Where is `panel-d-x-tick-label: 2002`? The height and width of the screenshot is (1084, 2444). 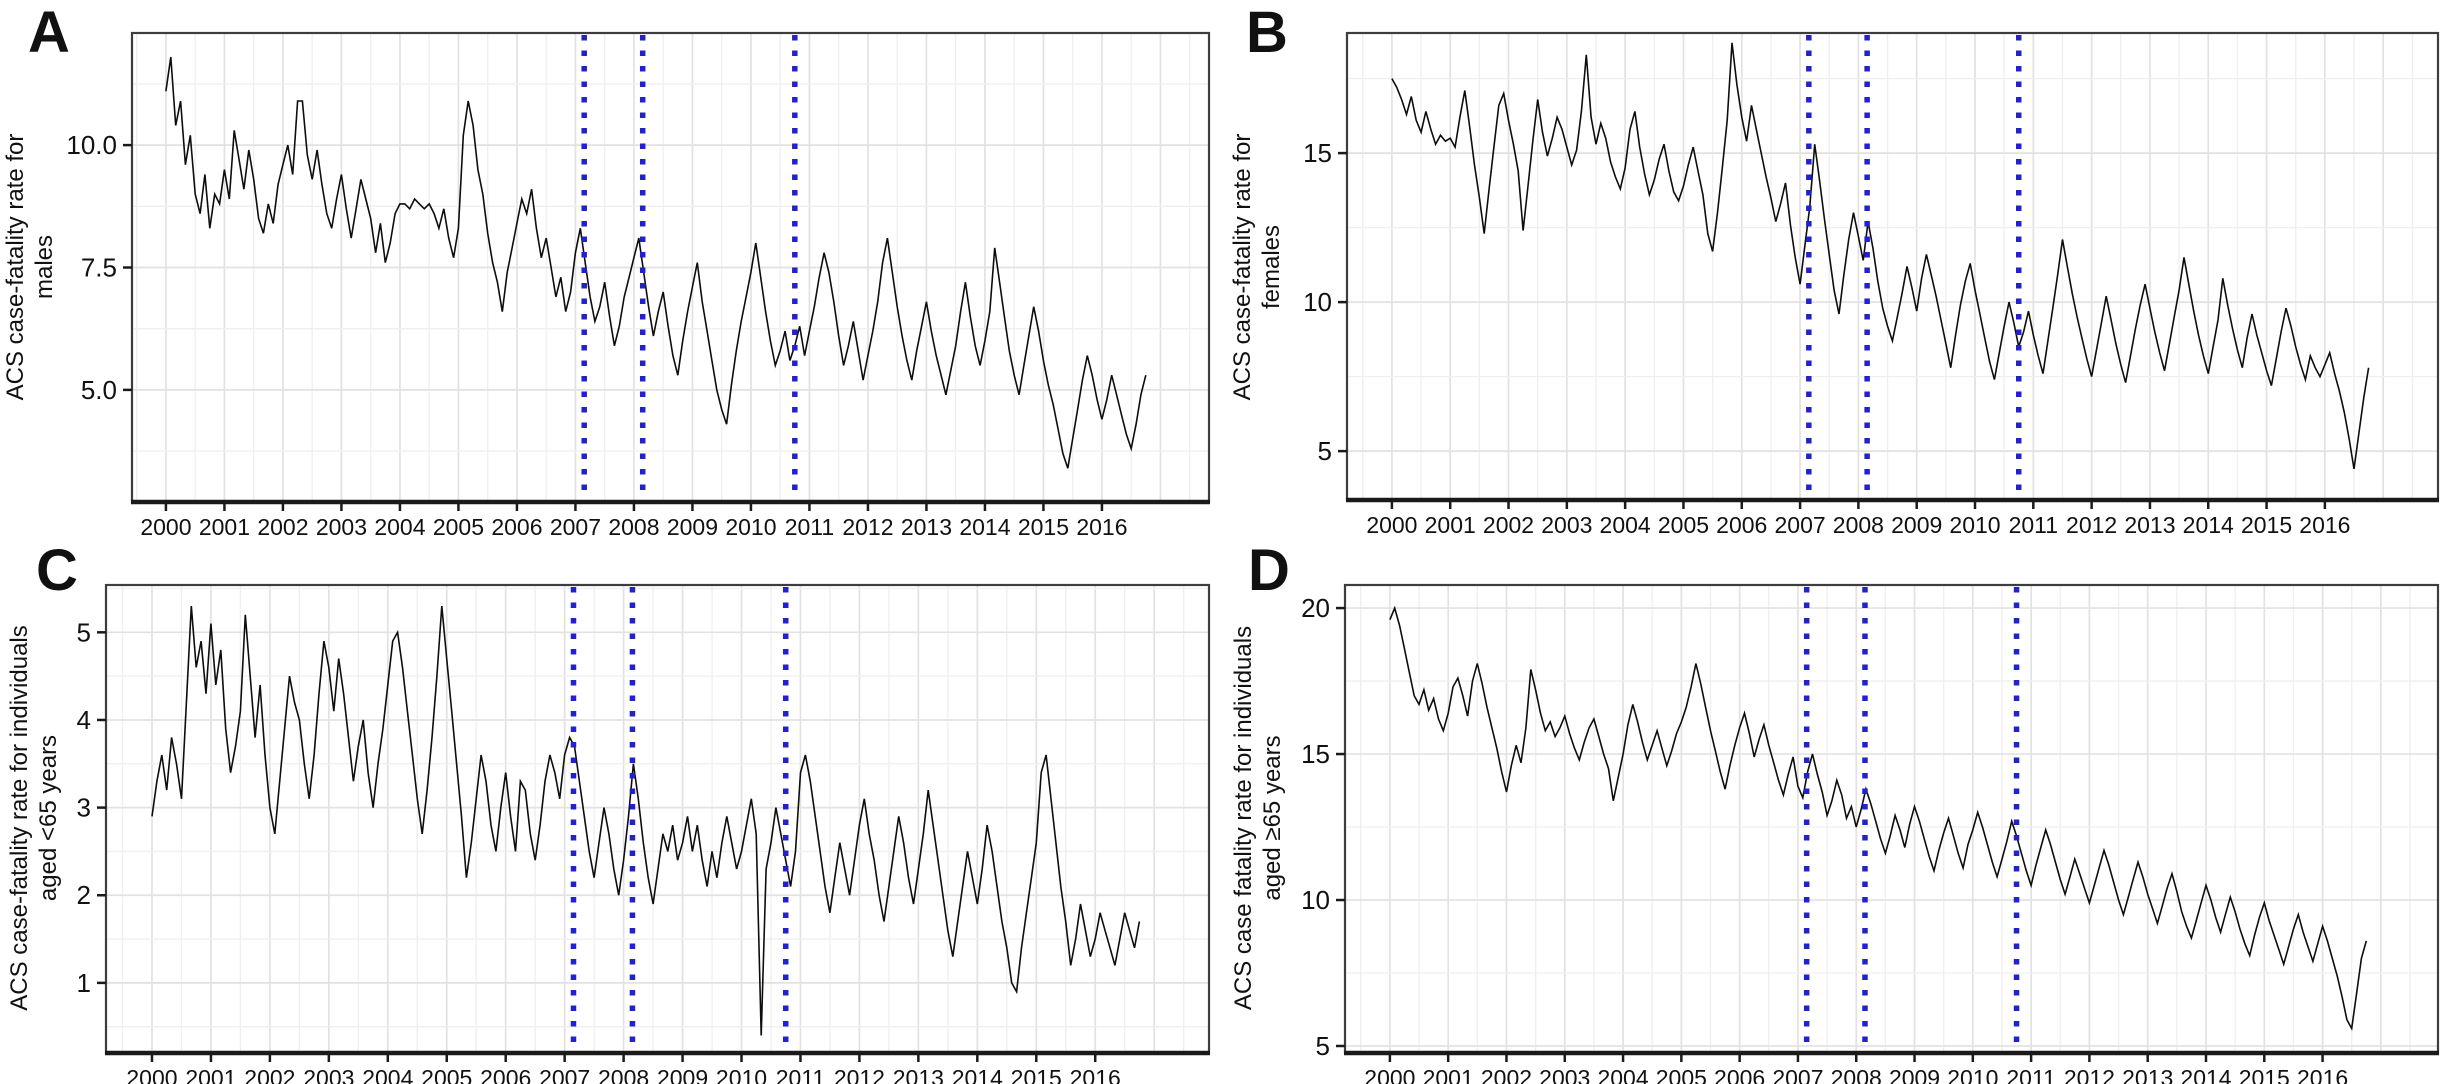
panel-d-x-tick-label: 2002 is located at coordinates (1506, 1074).